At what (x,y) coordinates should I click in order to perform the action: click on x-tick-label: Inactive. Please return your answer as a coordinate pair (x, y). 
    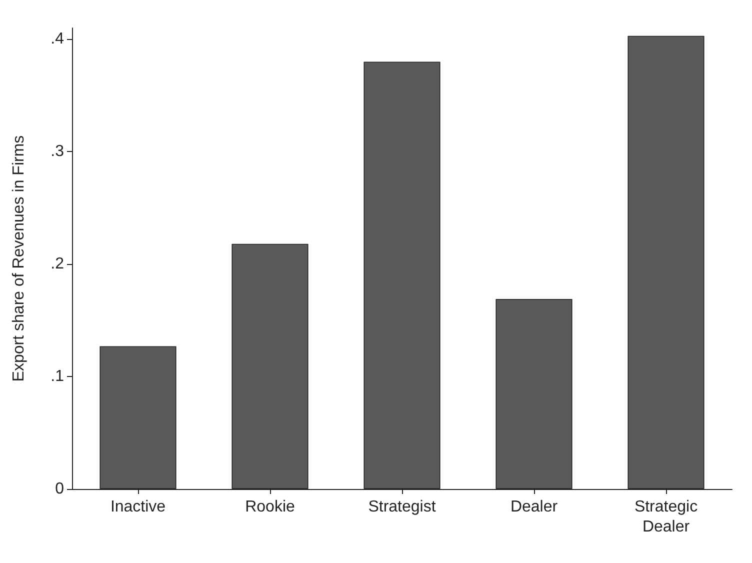
    Looking at the image, I should click on (138, 507).